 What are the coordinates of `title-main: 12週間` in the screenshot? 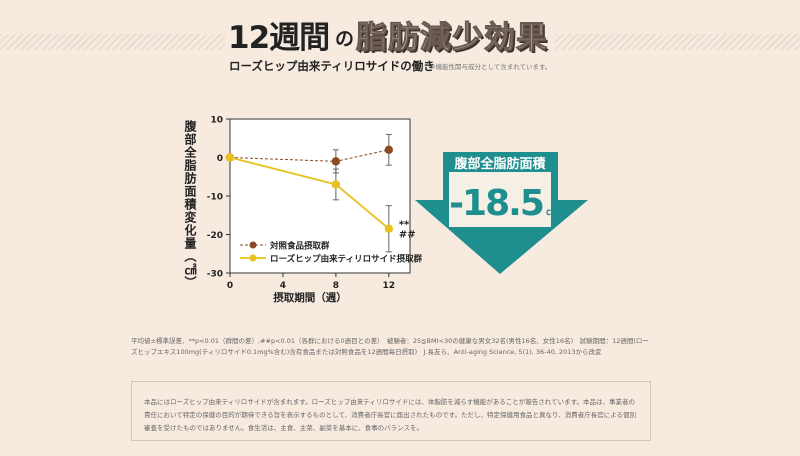 It's located at (279, 38).